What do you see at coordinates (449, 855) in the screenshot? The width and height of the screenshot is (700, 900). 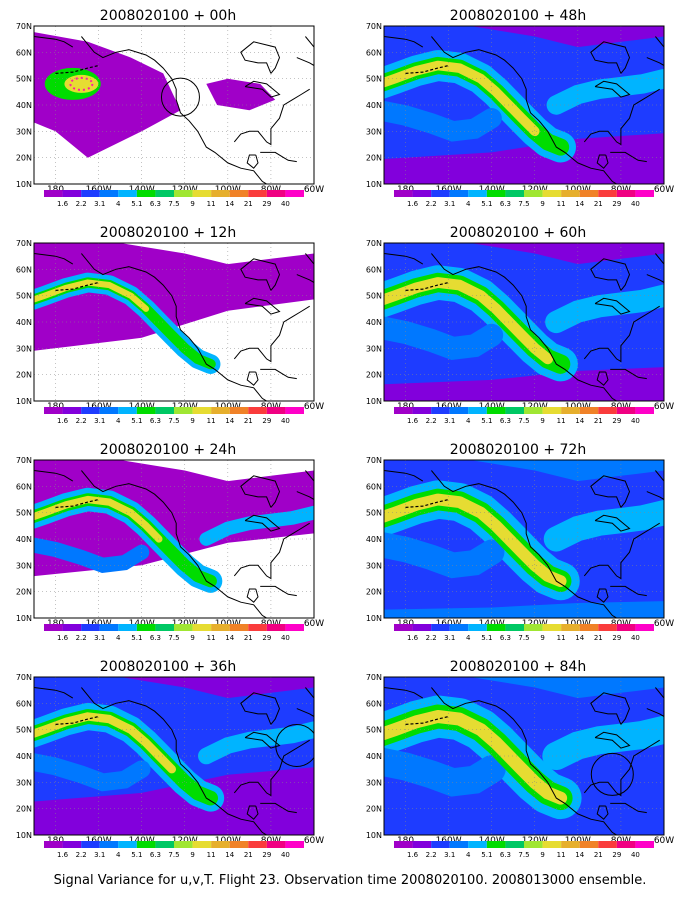 I see `colorbar-label: 3.1` at bounding box center [449, 855].